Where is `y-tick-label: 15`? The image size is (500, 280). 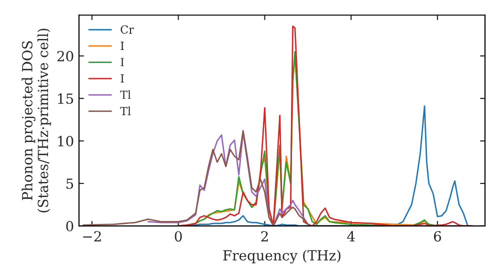
y-tick-label: 15 is located at coordinates (66, 98).